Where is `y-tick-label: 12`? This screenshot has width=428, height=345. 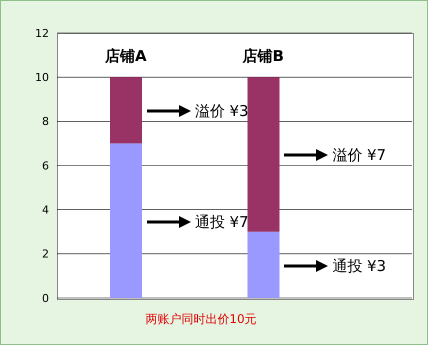
y-tick-label: 12 is located at coordinates (42, 33).